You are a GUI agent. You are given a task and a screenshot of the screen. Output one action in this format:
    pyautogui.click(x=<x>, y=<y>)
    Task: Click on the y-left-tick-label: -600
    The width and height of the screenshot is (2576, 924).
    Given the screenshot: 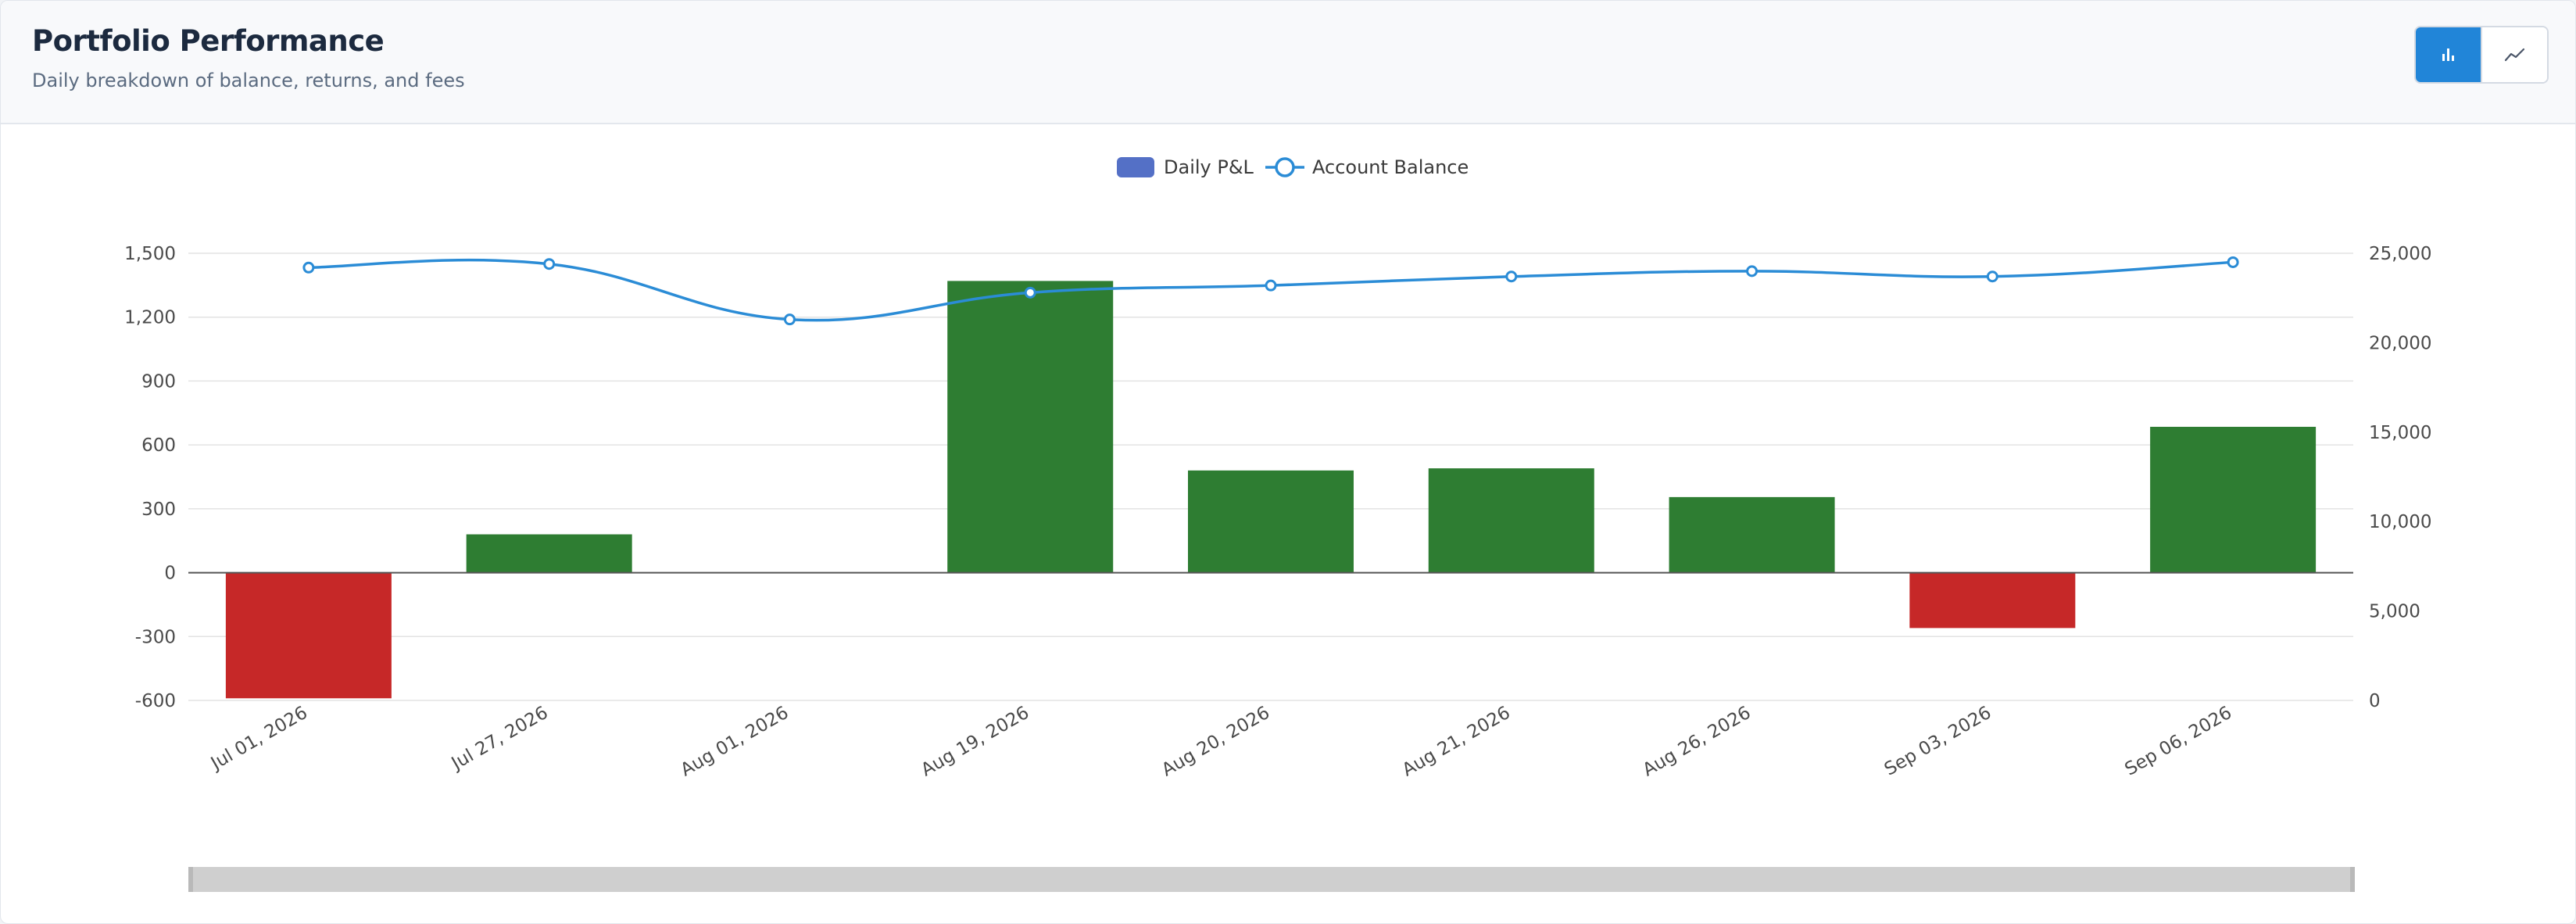 What is the action you would take?
    pyautogui.click(x=155, y=701)
    